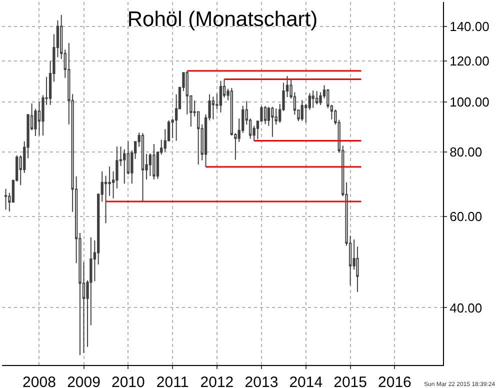  Describe the element at coordinates (261, 381) in the screenshot. I see `x-tick-label: 2013` at that location.